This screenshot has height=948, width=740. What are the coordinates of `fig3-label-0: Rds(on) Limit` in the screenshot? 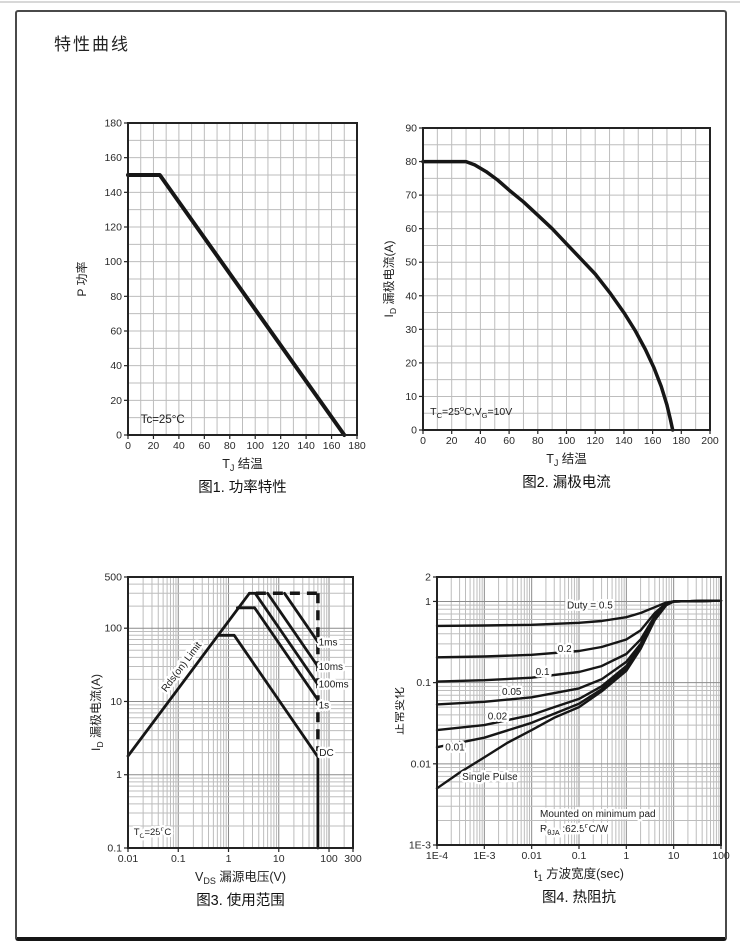 It's located at (182, 667).